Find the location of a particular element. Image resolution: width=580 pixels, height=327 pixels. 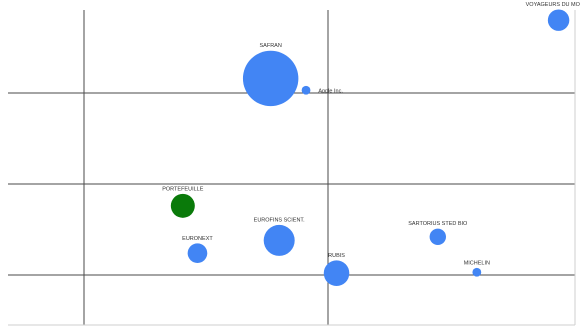

bubble-label-1: SAFRAN is located at coordinates (271, 46).